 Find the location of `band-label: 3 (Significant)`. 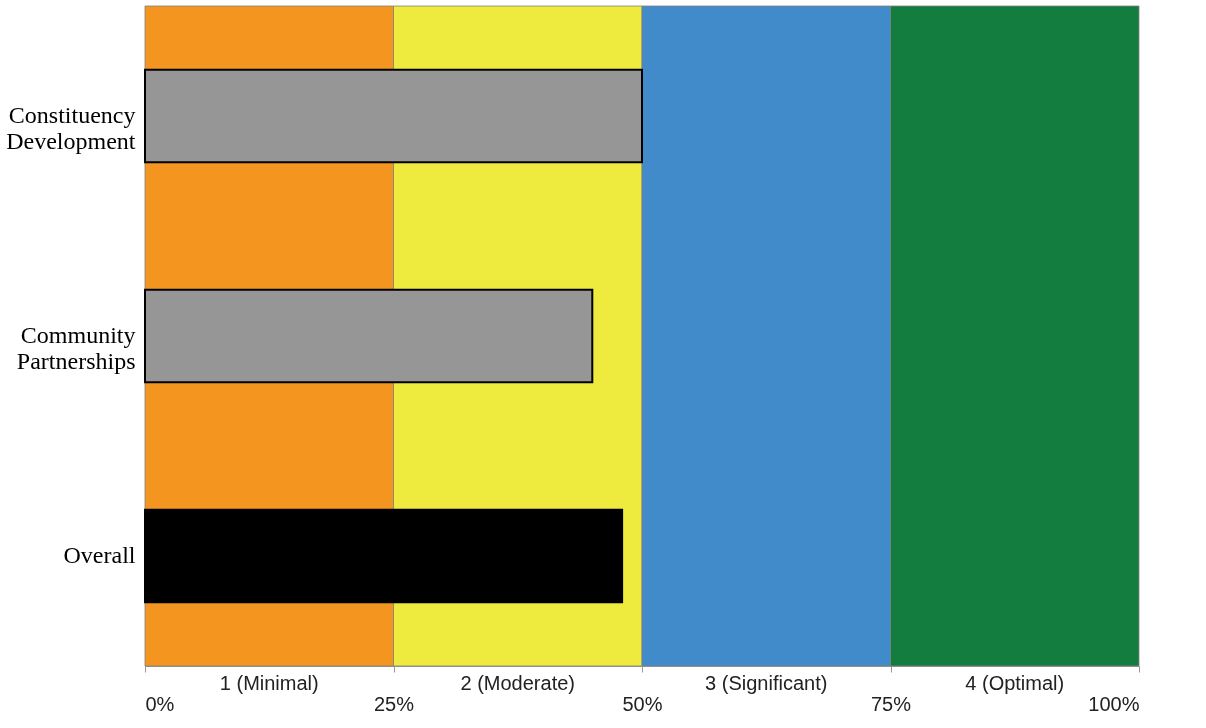

band-label: 3 (Significant) is located at coordinates (766, 683).